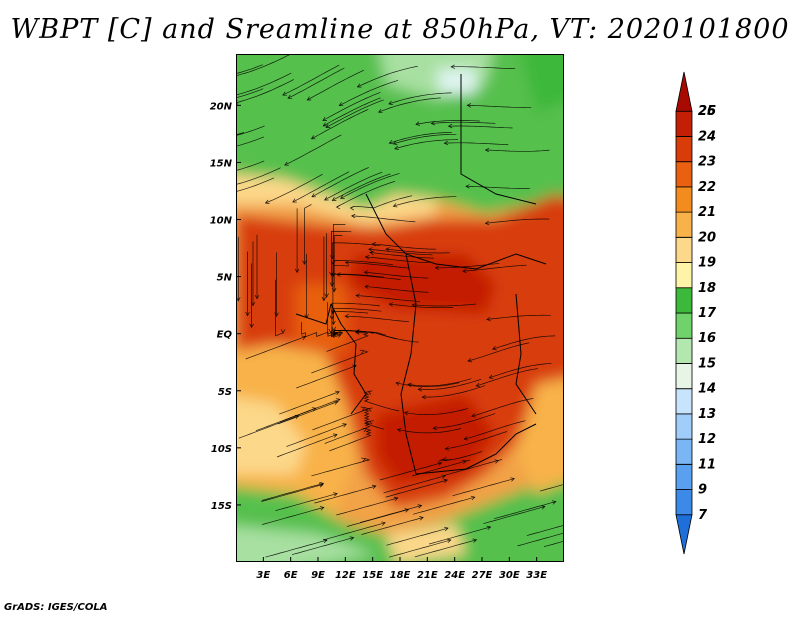 This screenshot has width=800, height=618. Describe the element at coordinates (345, 575) in the screenshot. I see `lon-tick-label: 12E` at that location.